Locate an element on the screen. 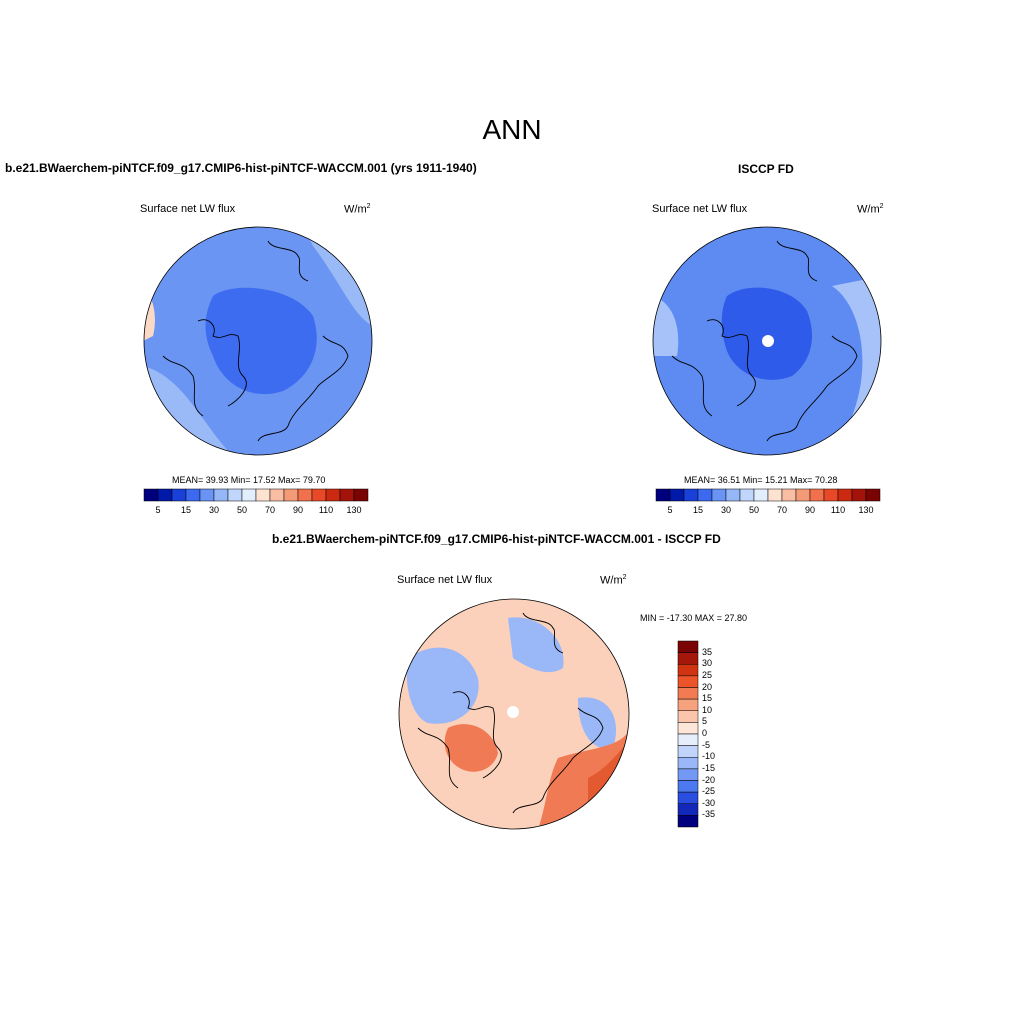  diff-colorbar-labels: 35 30 25 20 15 10 5 0 -5 -10 -15 -20 -25 -30 -35 is located at coordinates (722, 734).